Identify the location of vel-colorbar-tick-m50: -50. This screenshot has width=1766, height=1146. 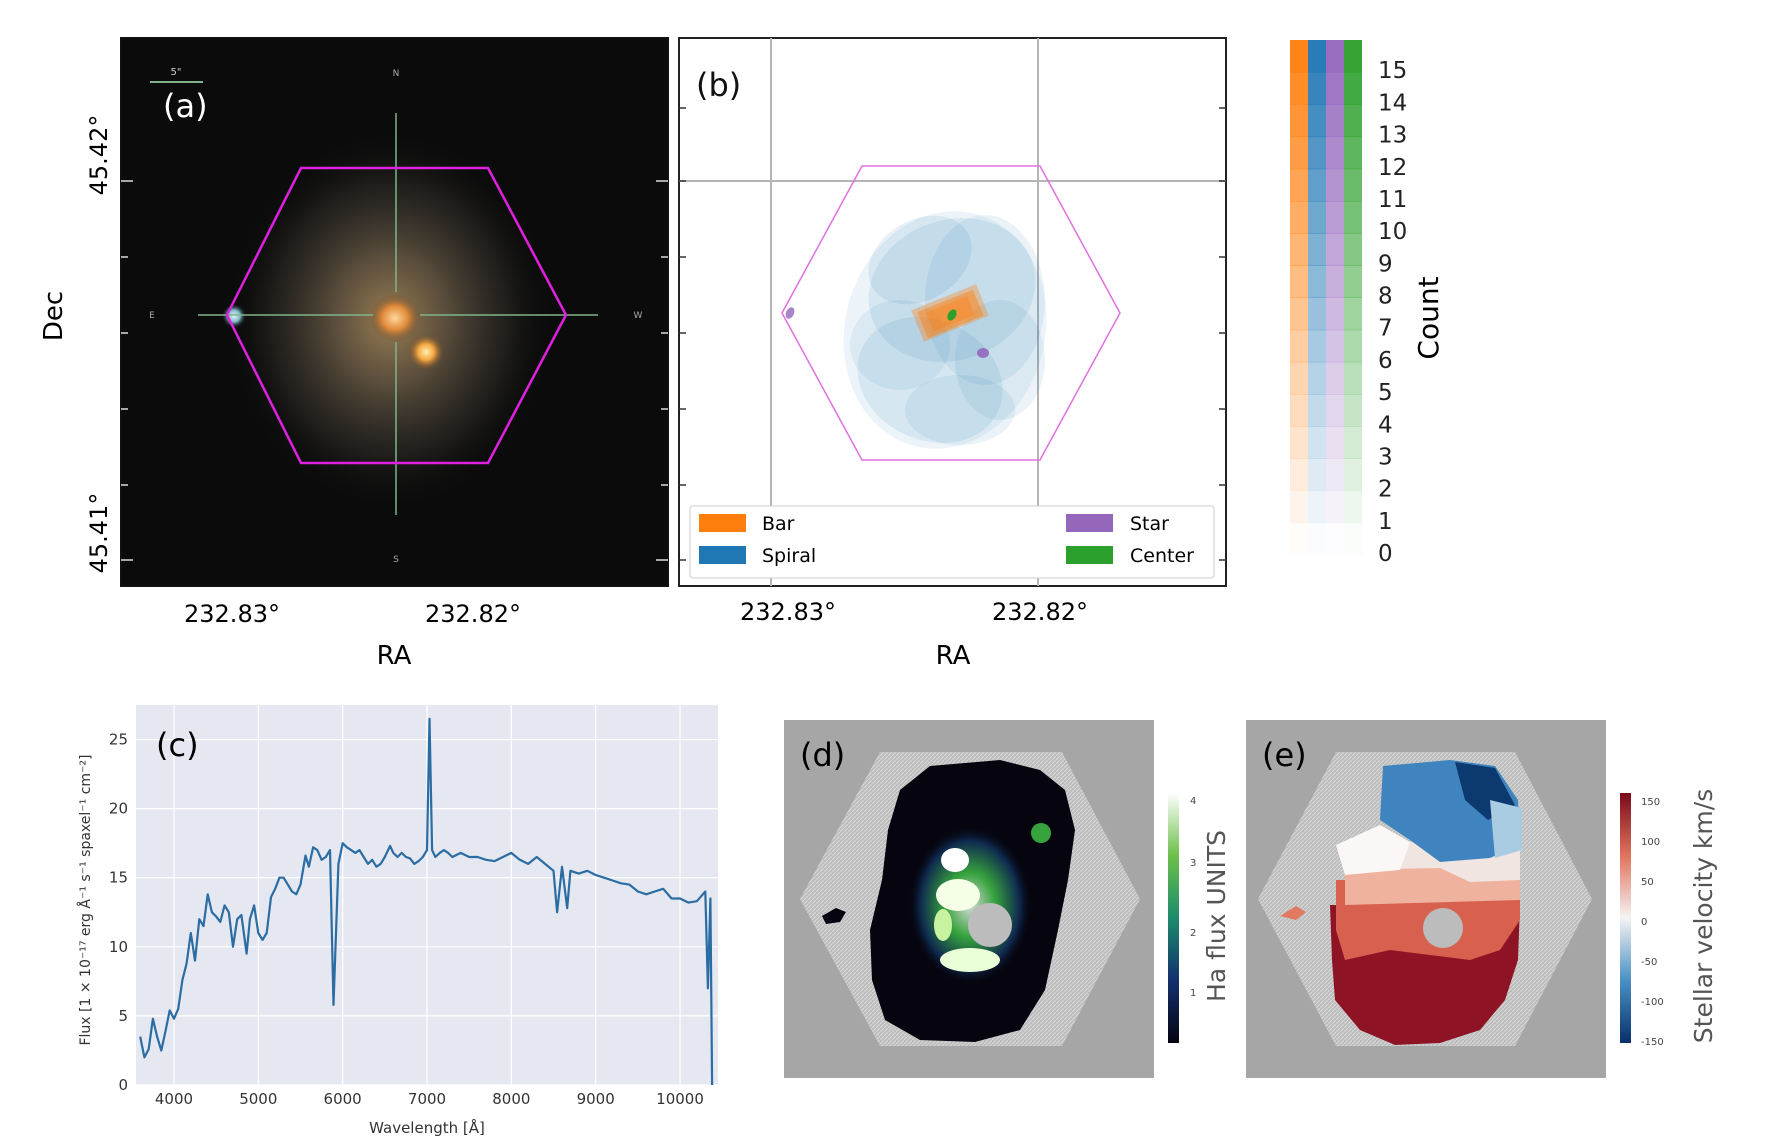
(1649, 962).